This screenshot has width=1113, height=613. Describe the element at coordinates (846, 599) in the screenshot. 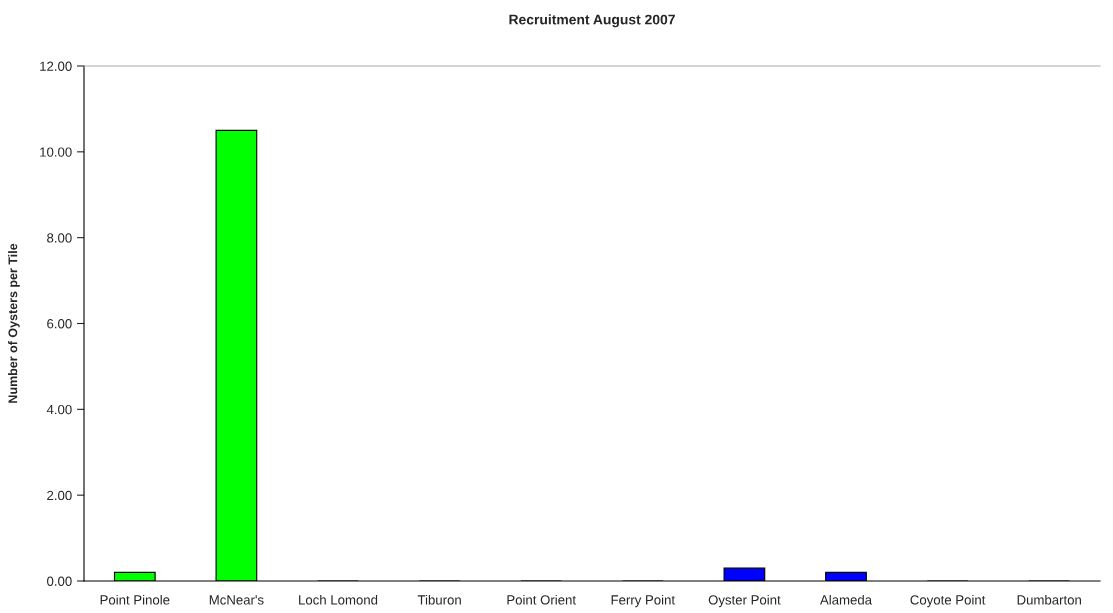

I see `x-tick-label: Alameda` at that location.